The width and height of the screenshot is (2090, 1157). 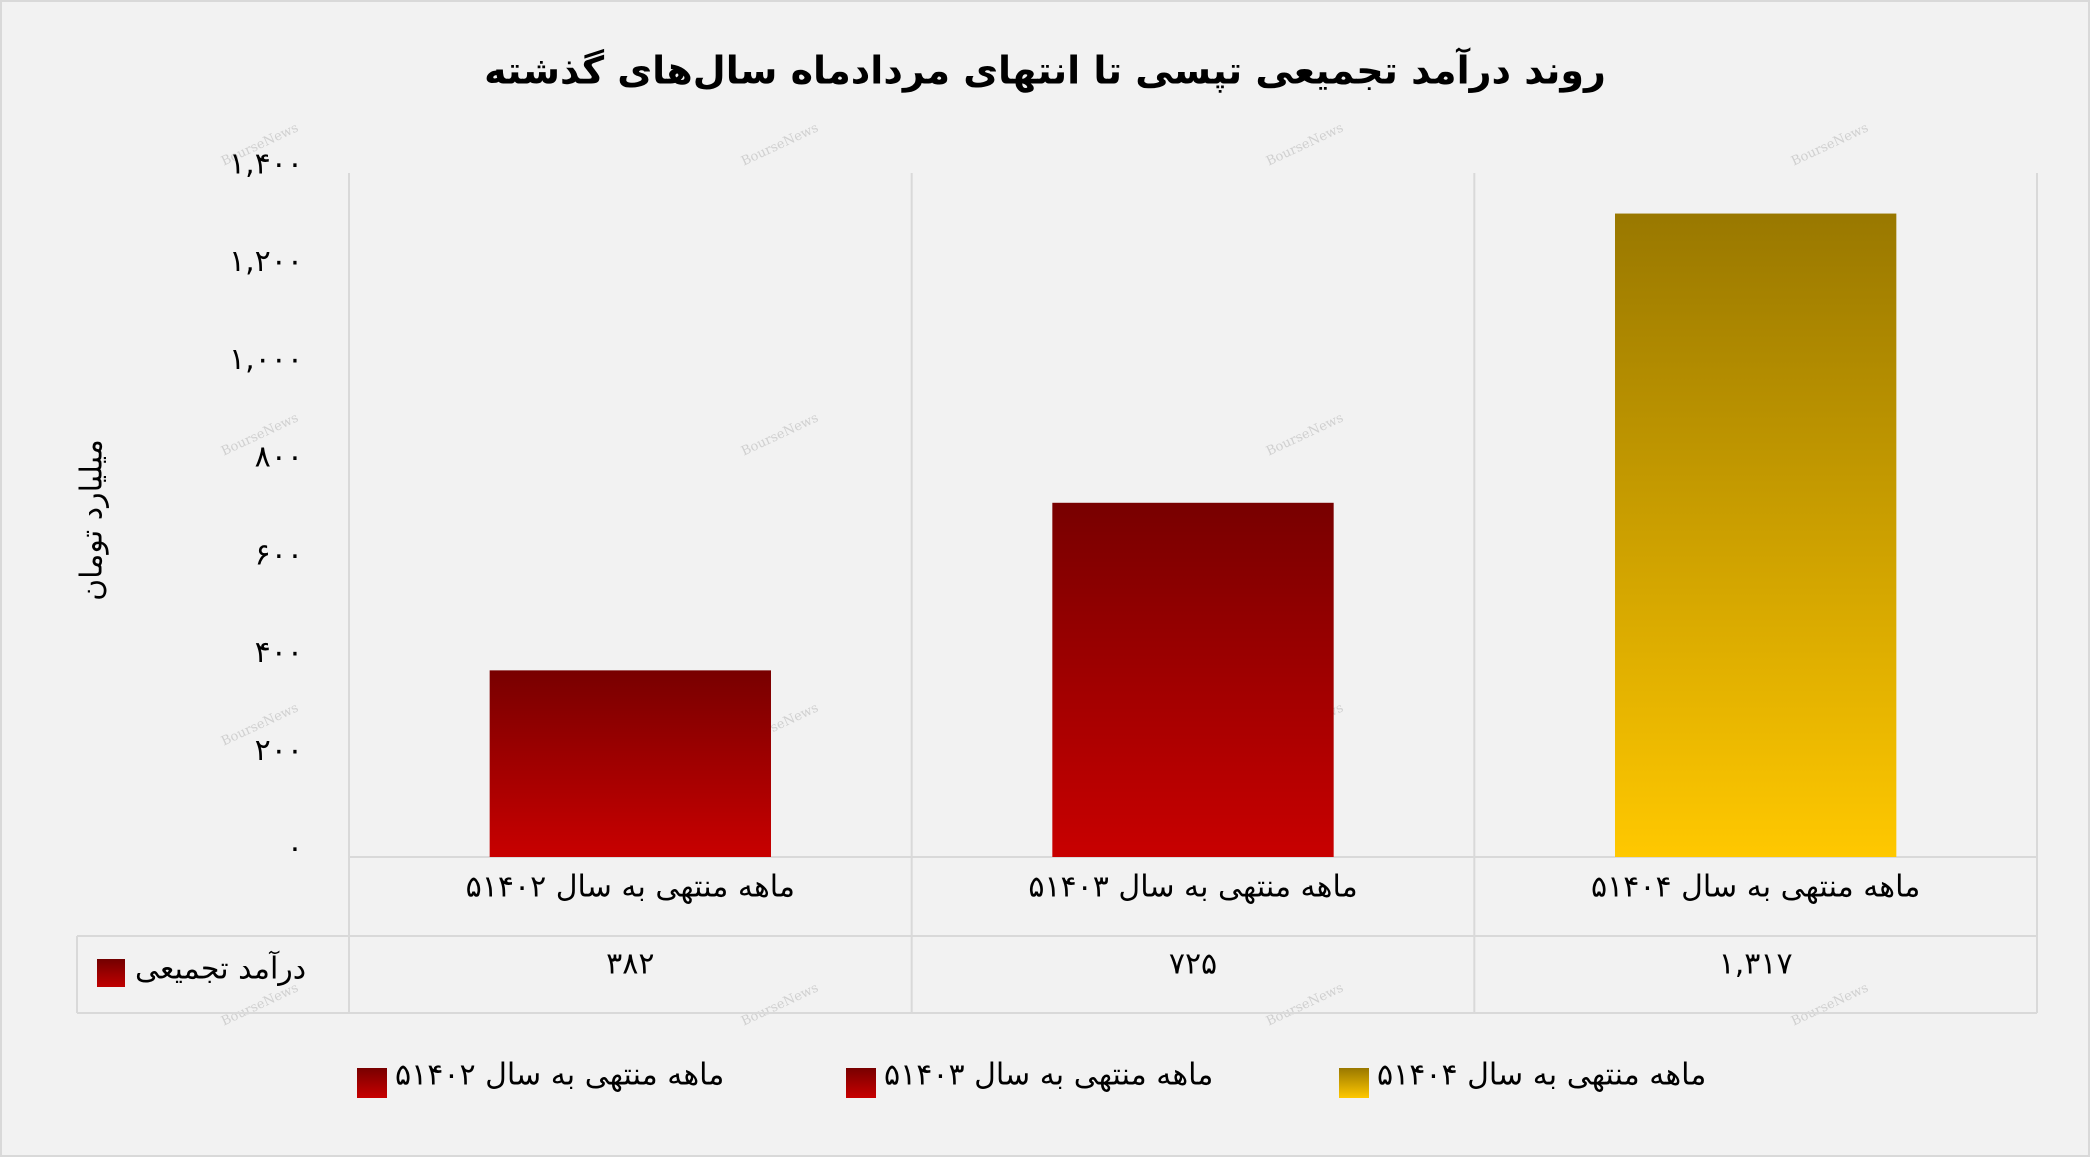 I want to click on y-tick-label: ۱,۰۰۰, so click(x=266, y=359).